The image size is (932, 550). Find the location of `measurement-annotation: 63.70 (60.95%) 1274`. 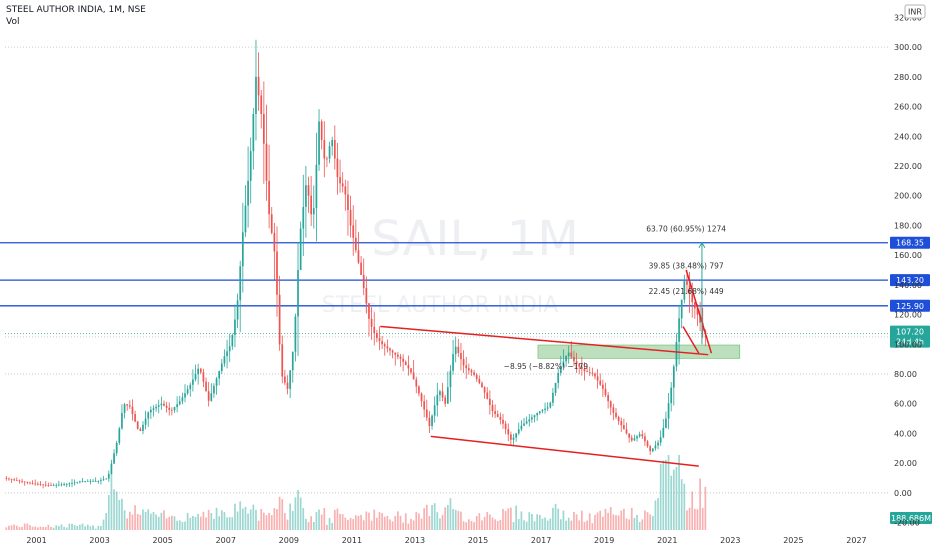

measurement-annotation: 63.70 (60.95%) 1274 is located at coordinates (686, 228).